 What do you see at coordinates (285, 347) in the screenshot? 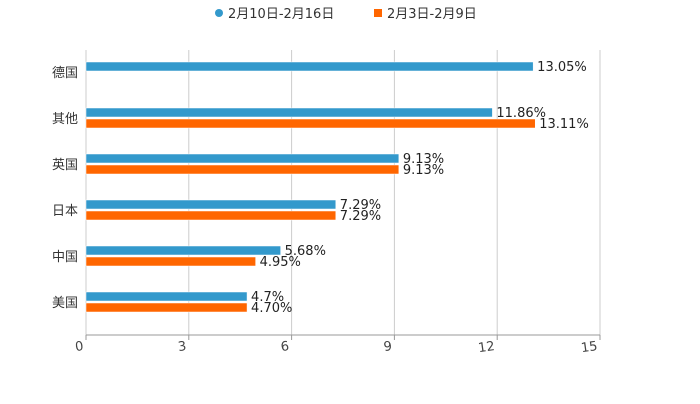
I see `x-tick-label: 6` at bounding box center [285, 347].